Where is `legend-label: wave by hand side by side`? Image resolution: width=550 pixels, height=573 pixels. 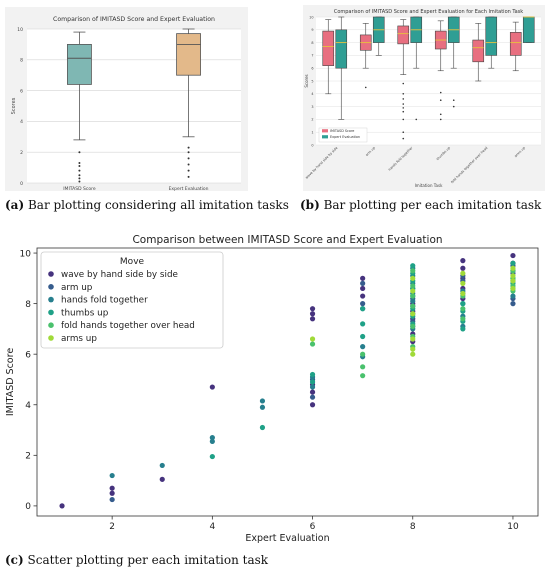
legend-label: wave by hand side by side is located at coordinates (119, 275).